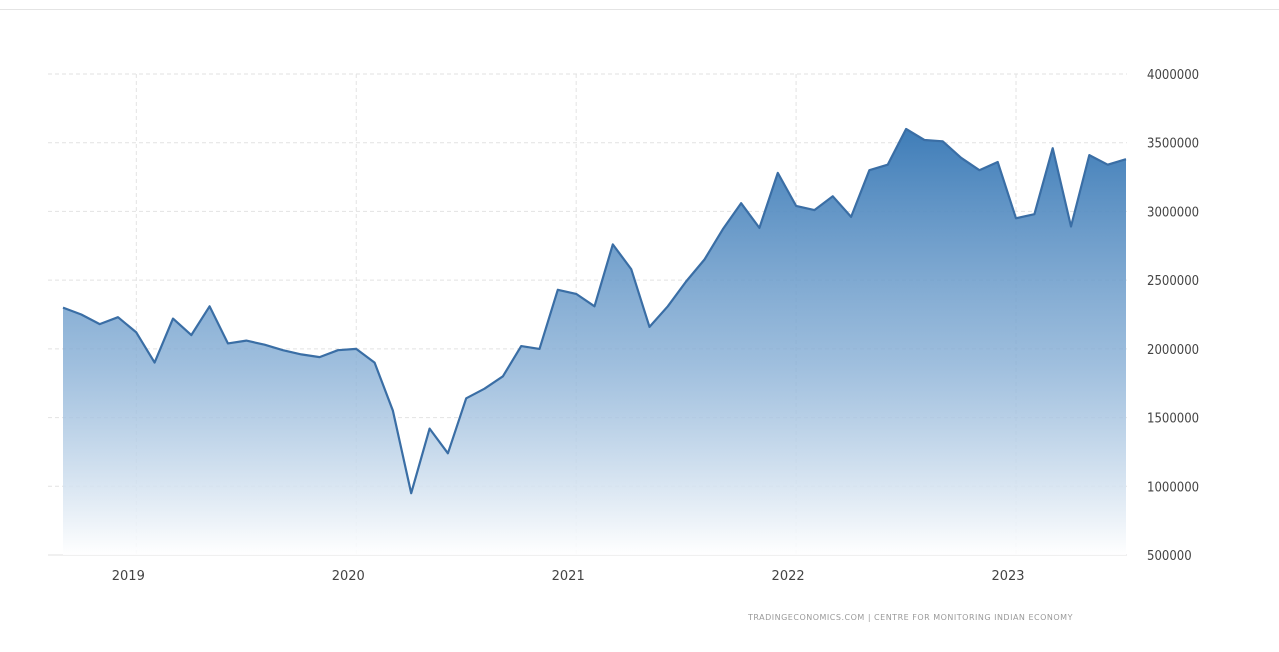 This screenshot has width=1279, height=652. What do you see at coordinates (788, 576) in the screenshot?
I see `x-tick-label: 2022` at bounding box center [788, 576].